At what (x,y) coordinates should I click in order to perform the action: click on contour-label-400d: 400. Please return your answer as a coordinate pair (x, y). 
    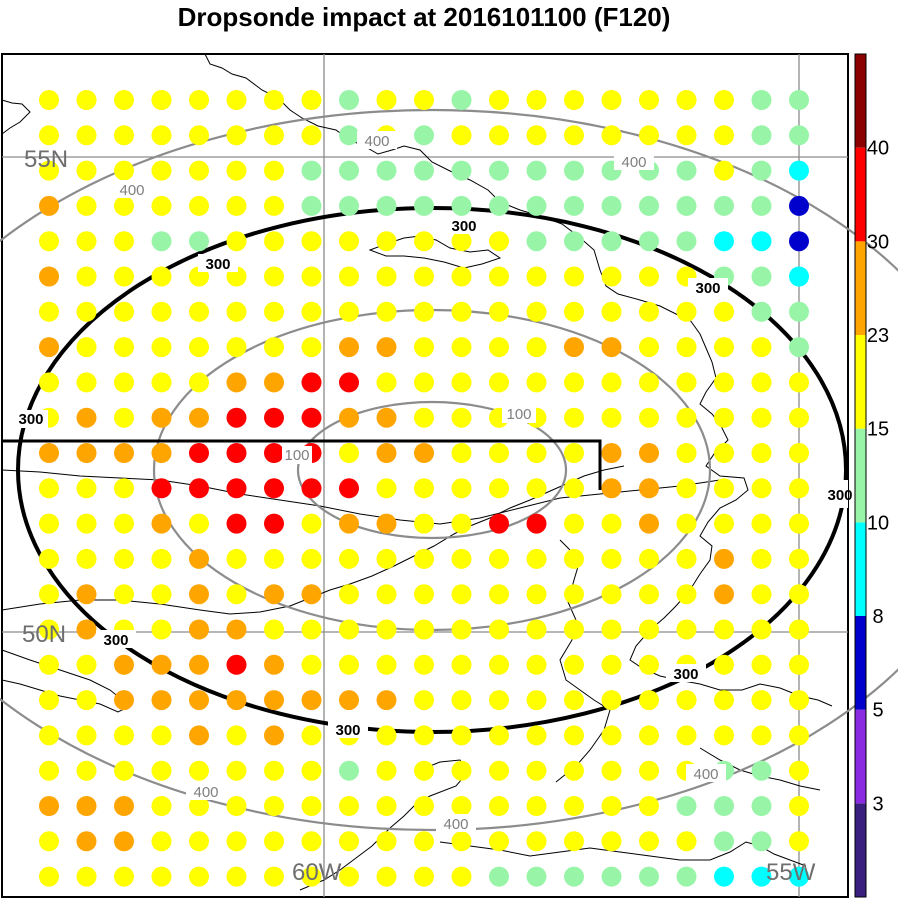
    Looking at the image, I should click on (205, 792).